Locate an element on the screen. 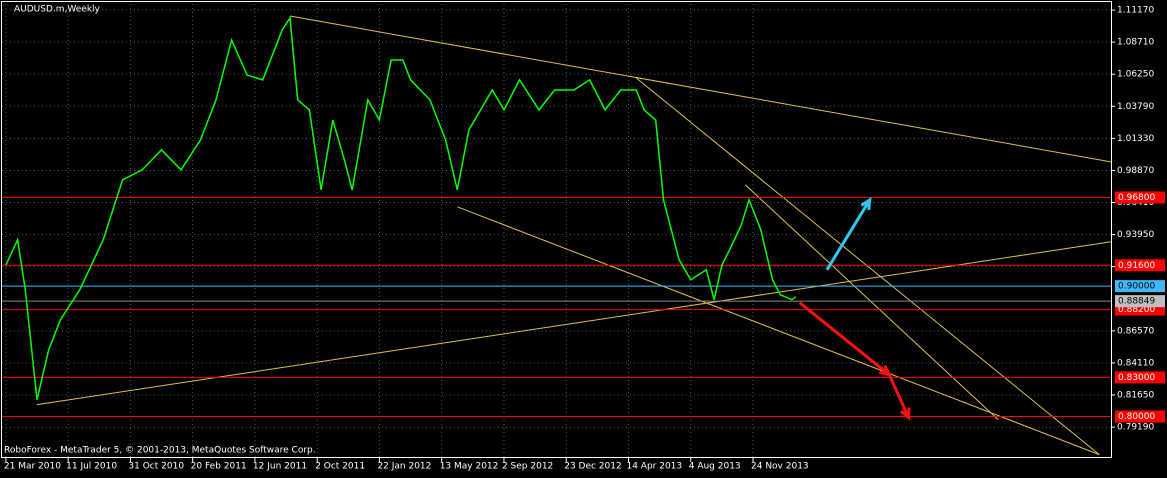  y-tick-label: 0.86570 is located at coordinates (1135, 331).